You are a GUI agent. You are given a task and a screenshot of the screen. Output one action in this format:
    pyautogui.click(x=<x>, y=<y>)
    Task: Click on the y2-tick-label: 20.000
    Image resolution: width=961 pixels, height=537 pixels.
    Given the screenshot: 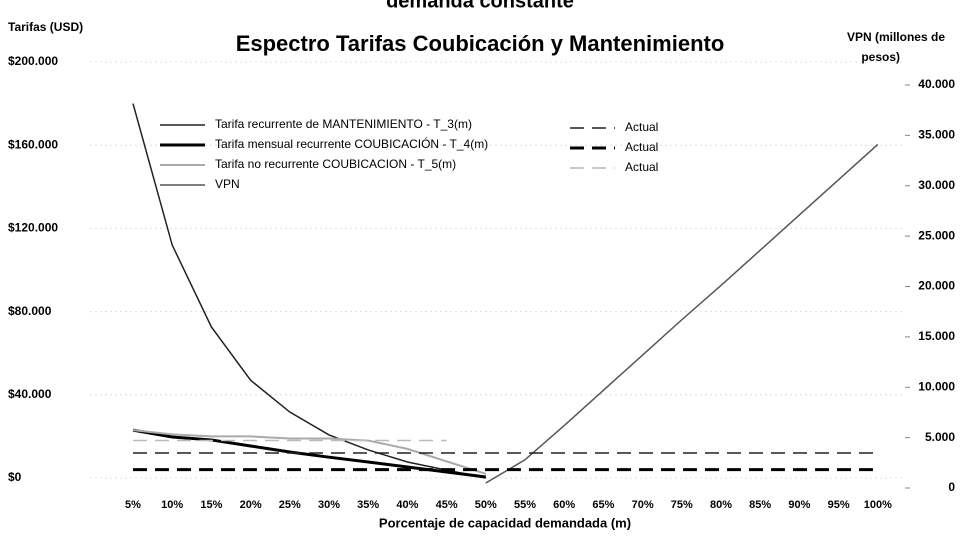 What is the action you would take?
    pyautogui.click(x=936, y=286)
    